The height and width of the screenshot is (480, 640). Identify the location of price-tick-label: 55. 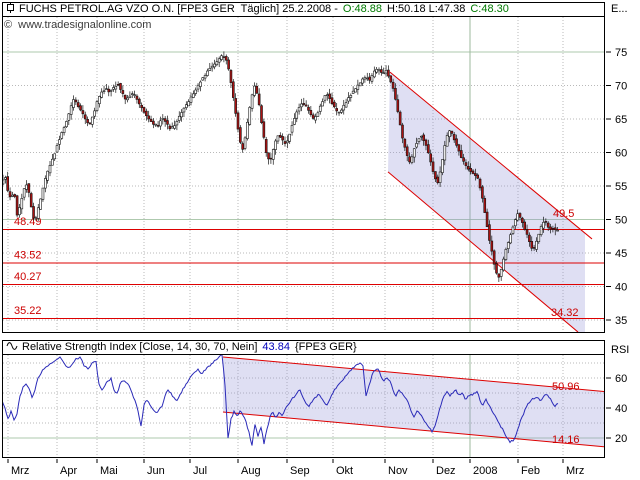
(621, 187).